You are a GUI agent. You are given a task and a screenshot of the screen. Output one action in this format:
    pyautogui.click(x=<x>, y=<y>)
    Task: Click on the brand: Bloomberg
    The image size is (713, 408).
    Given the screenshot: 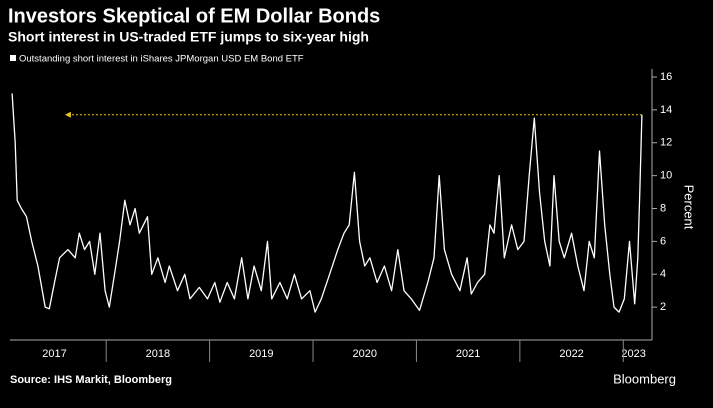 What is the action you would take?
    pyautogui.click(x=644, y=378)
    